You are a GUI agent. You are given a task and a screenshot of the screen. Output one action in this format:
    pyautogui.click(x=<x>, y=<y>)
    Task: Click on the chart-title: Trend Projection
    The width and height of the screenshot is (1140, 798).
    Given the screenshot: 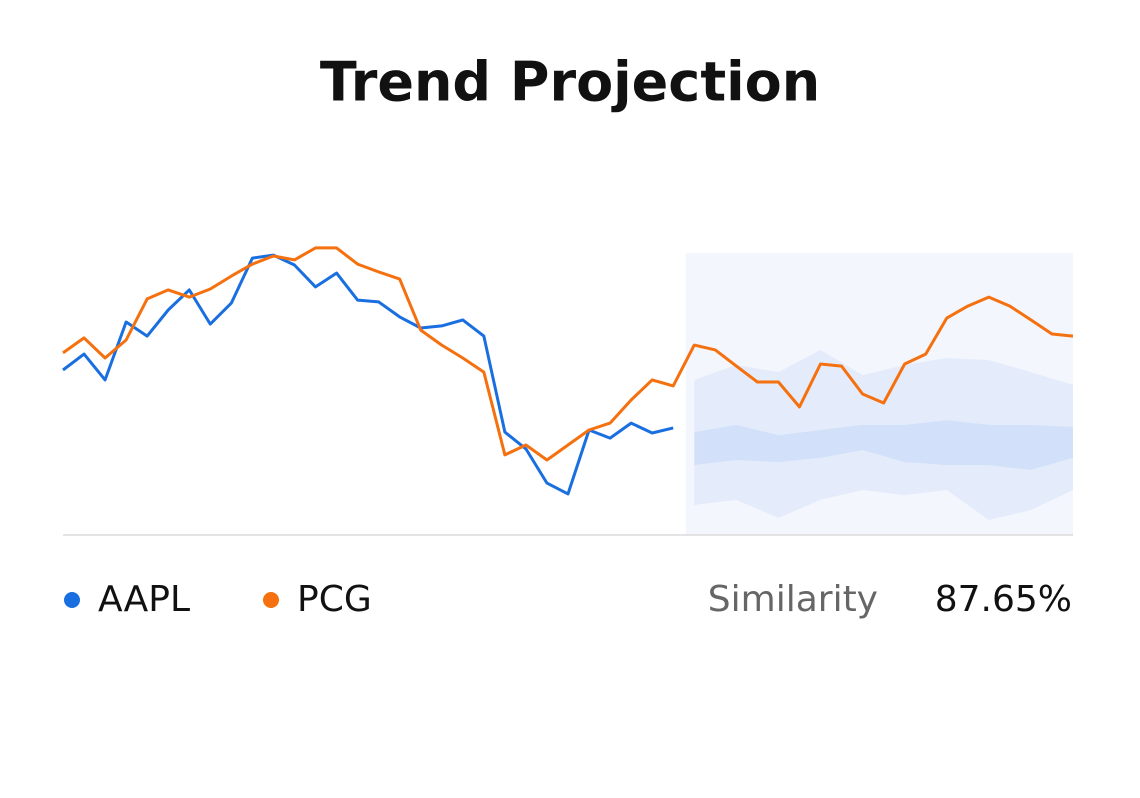 What is the action you would take?
    pyautogui.click(x=570, y=82)
    